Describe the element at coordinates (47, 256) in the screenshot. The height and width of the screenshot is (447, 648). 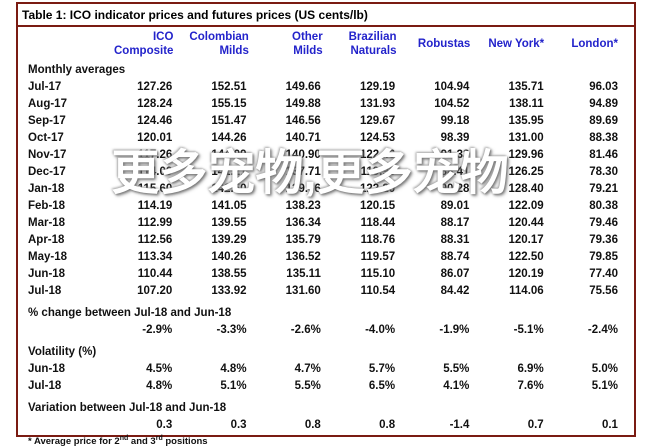
I see `row-label: May-18` at that location.